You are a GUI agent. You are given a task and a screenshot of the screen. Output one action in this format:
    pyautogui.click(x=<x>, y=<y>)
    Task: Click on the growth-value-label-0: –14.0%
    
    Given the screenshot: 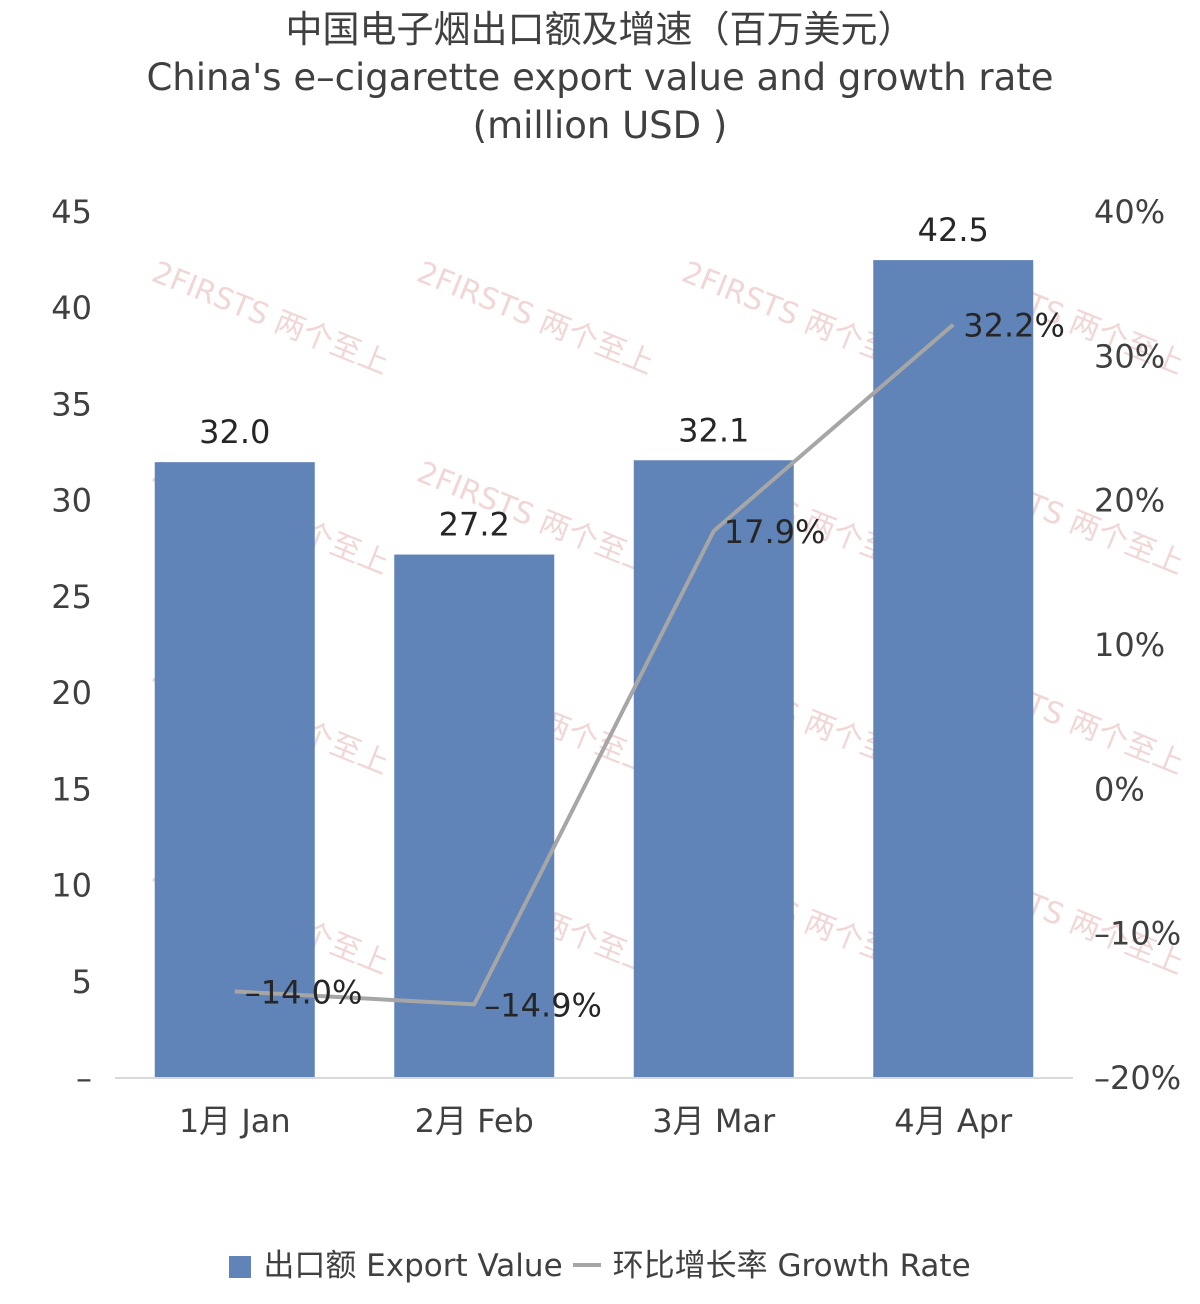 What is the action you would take?
    pyautogui.click(x=304, y=992)
    